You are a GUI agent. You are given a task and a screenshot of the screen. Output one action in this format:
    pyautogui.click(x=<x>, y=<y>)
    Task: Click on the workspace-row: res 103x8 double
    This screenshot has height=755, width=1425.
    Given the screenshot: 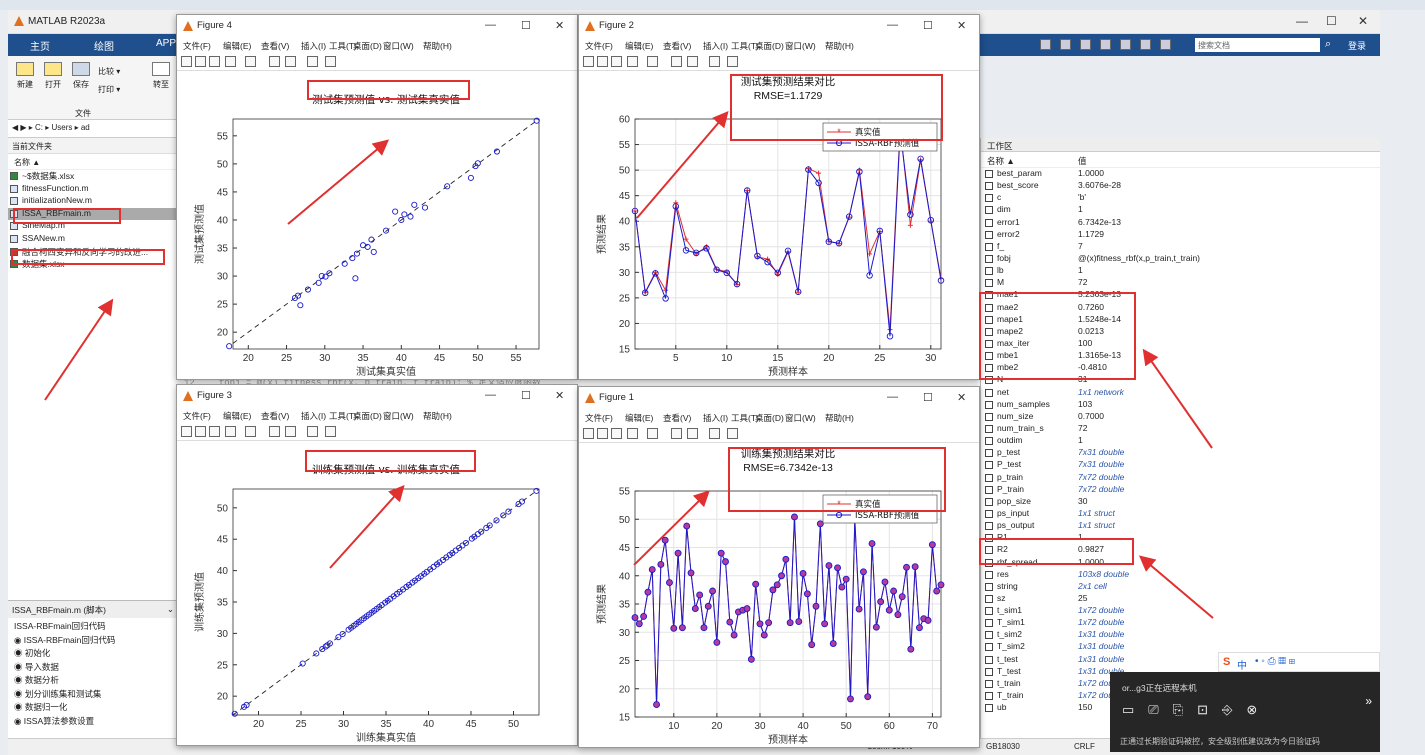 What is the action you would take?
    pyautogui.click(x=1180, y=575)
    